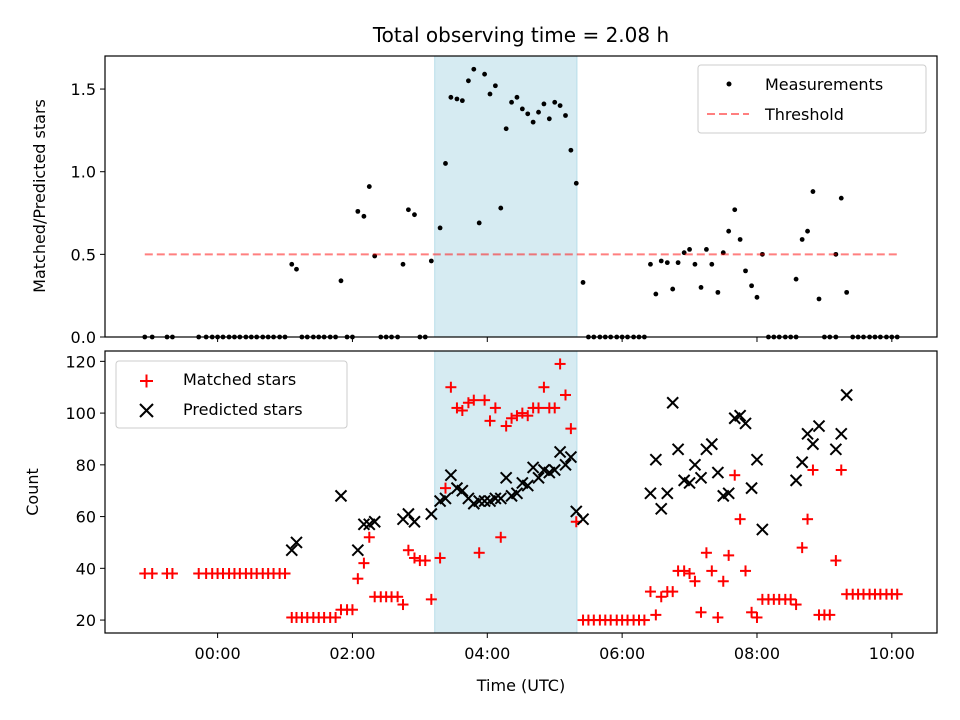 The height and width of the screenshot is (720, 960). Describe the element at coordinates (757, 653) in the screenshot. I see `count-xtick-label: 08:00` at that location.